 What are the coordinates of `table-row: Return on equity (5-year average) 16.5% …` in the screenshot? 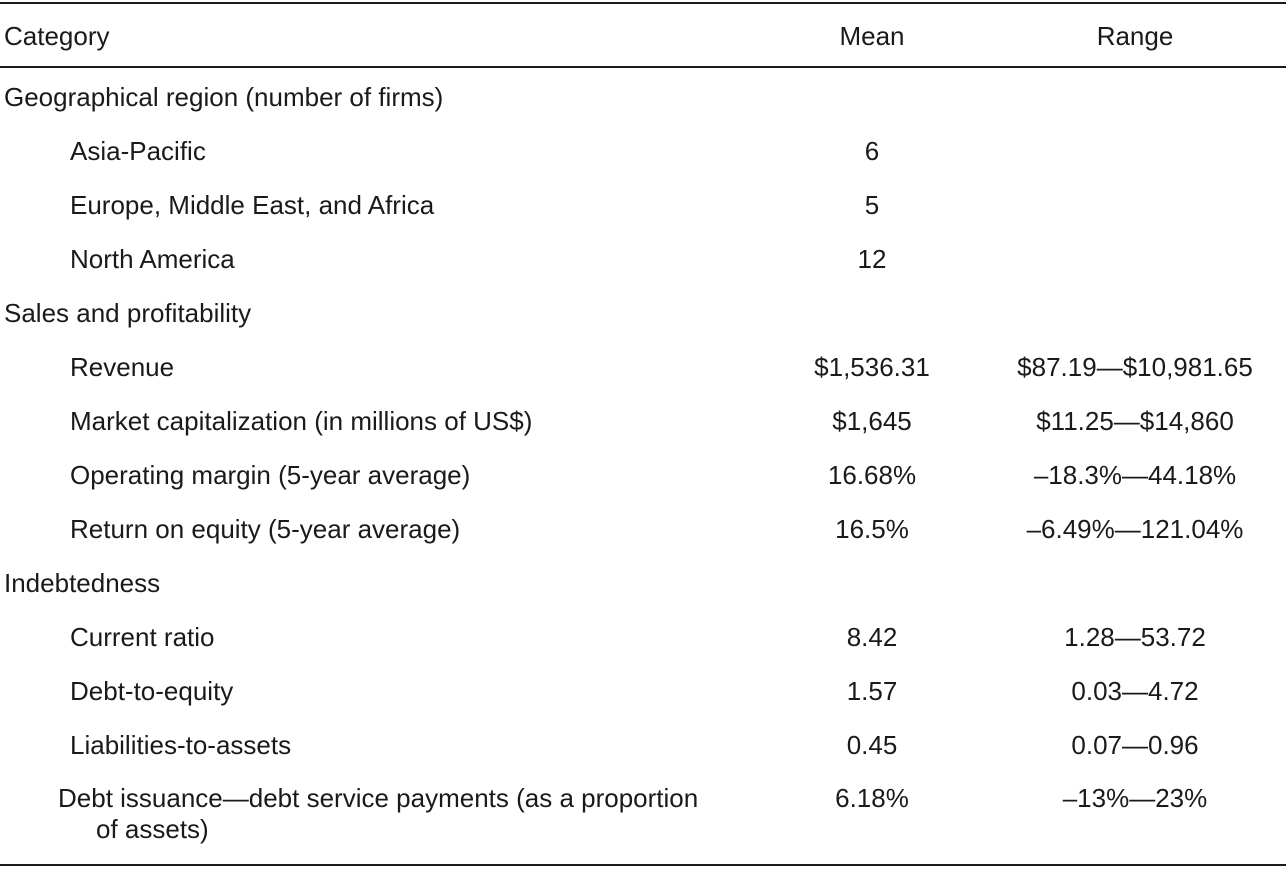 It's located at (643, 529).